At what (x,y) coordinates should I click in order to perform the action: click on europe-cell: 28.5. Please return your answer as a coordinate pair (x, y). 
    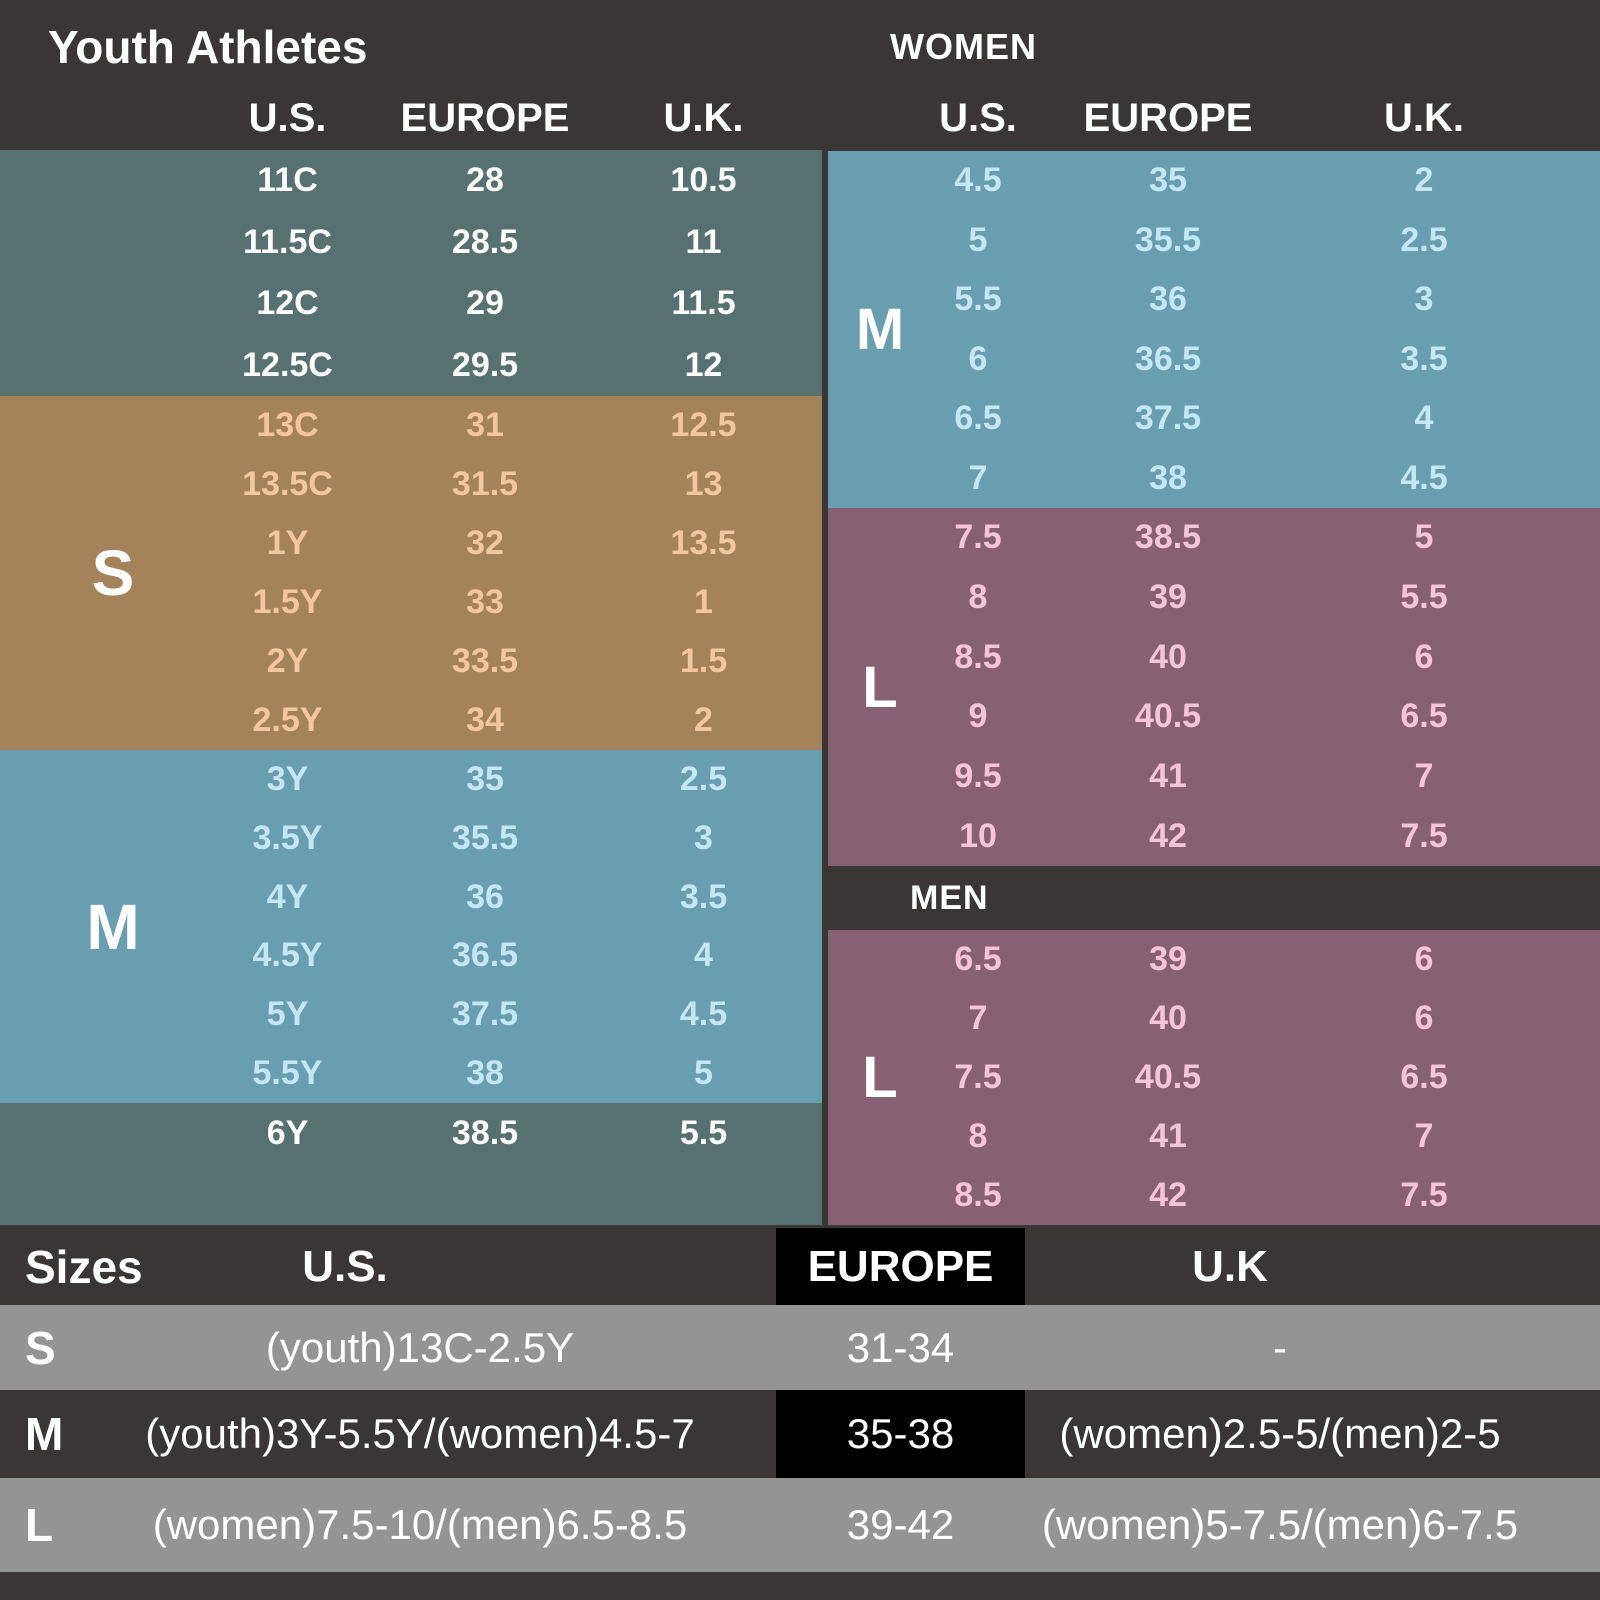
    Looking at the image, I should click on (485, 241).